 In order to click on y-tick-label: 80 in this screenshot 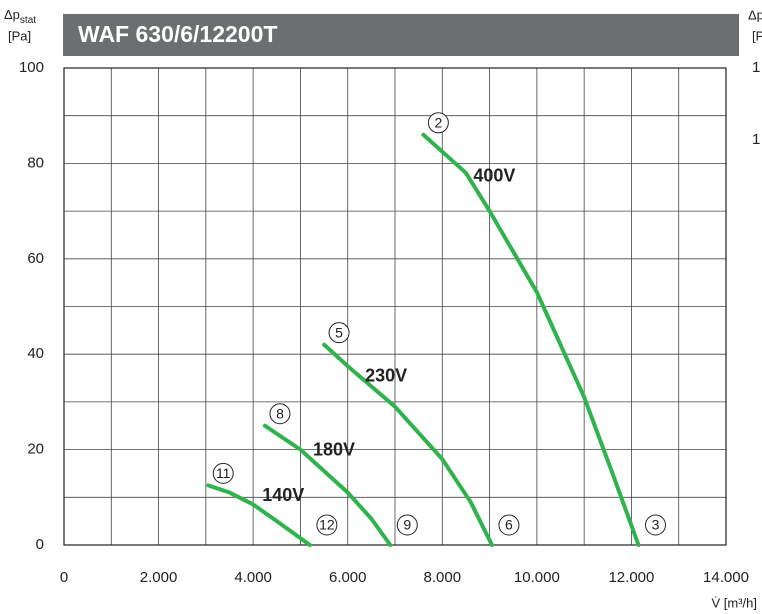, I will do `click(35, 162)`.